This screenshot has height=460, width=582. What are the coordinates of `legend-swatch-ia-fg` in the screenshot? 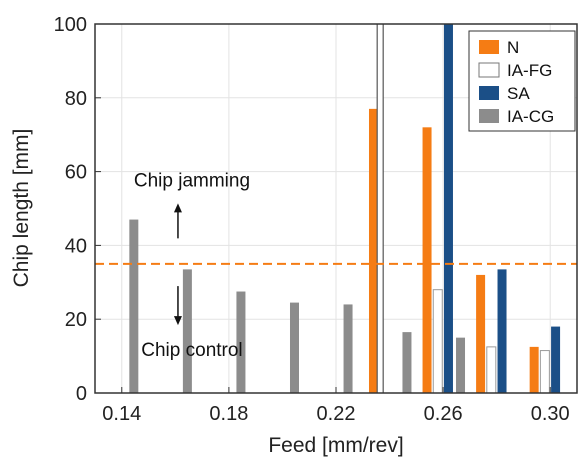 It's located at (489, 70).